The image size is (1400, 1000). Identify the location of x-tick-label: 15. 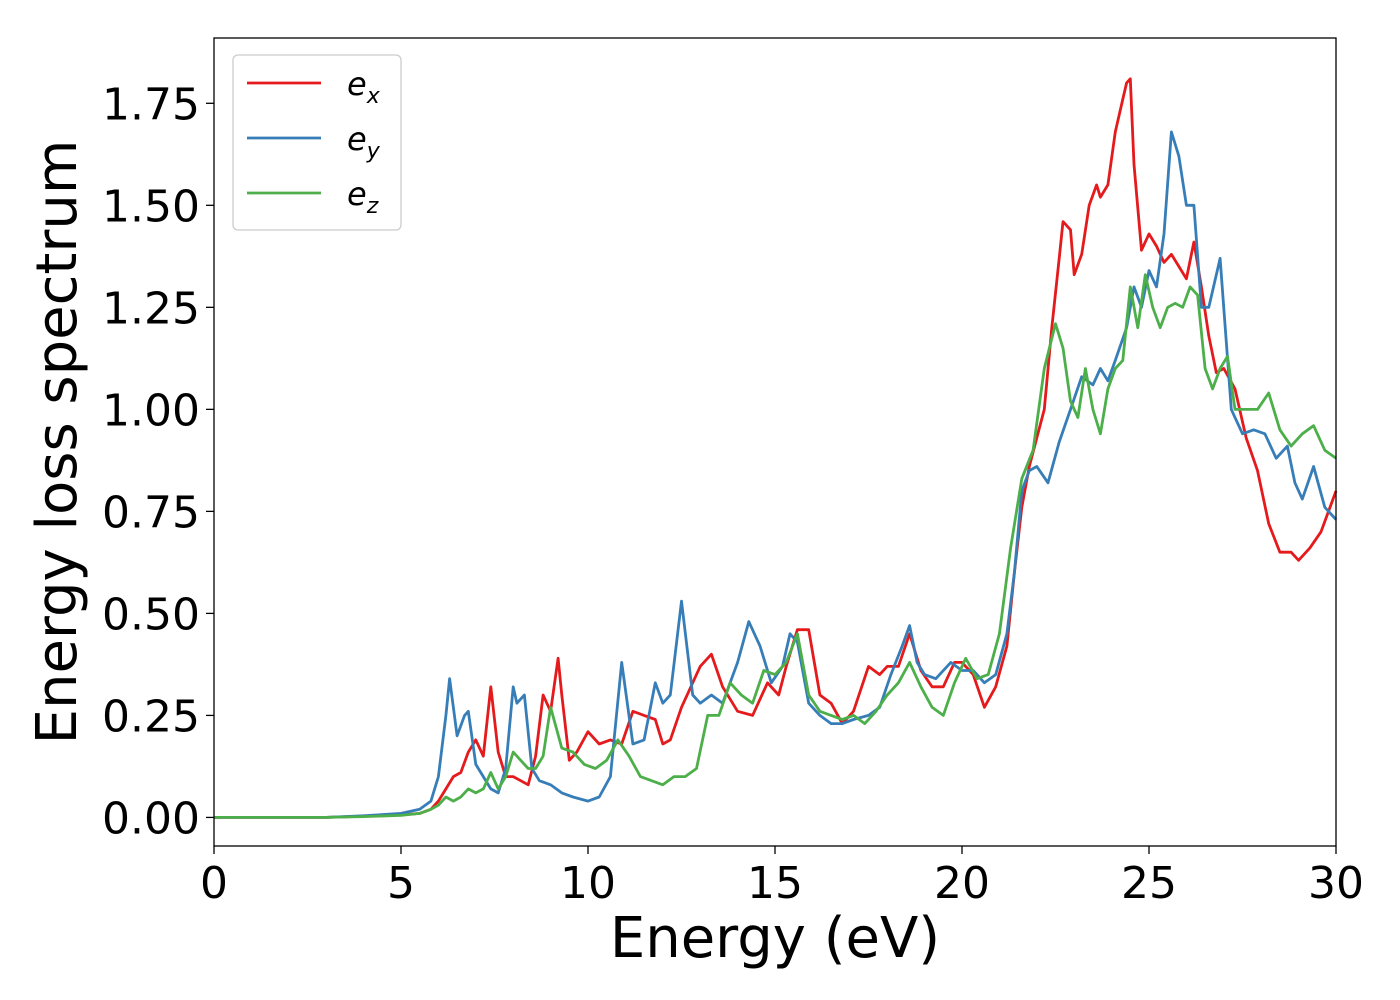
(775, 883).